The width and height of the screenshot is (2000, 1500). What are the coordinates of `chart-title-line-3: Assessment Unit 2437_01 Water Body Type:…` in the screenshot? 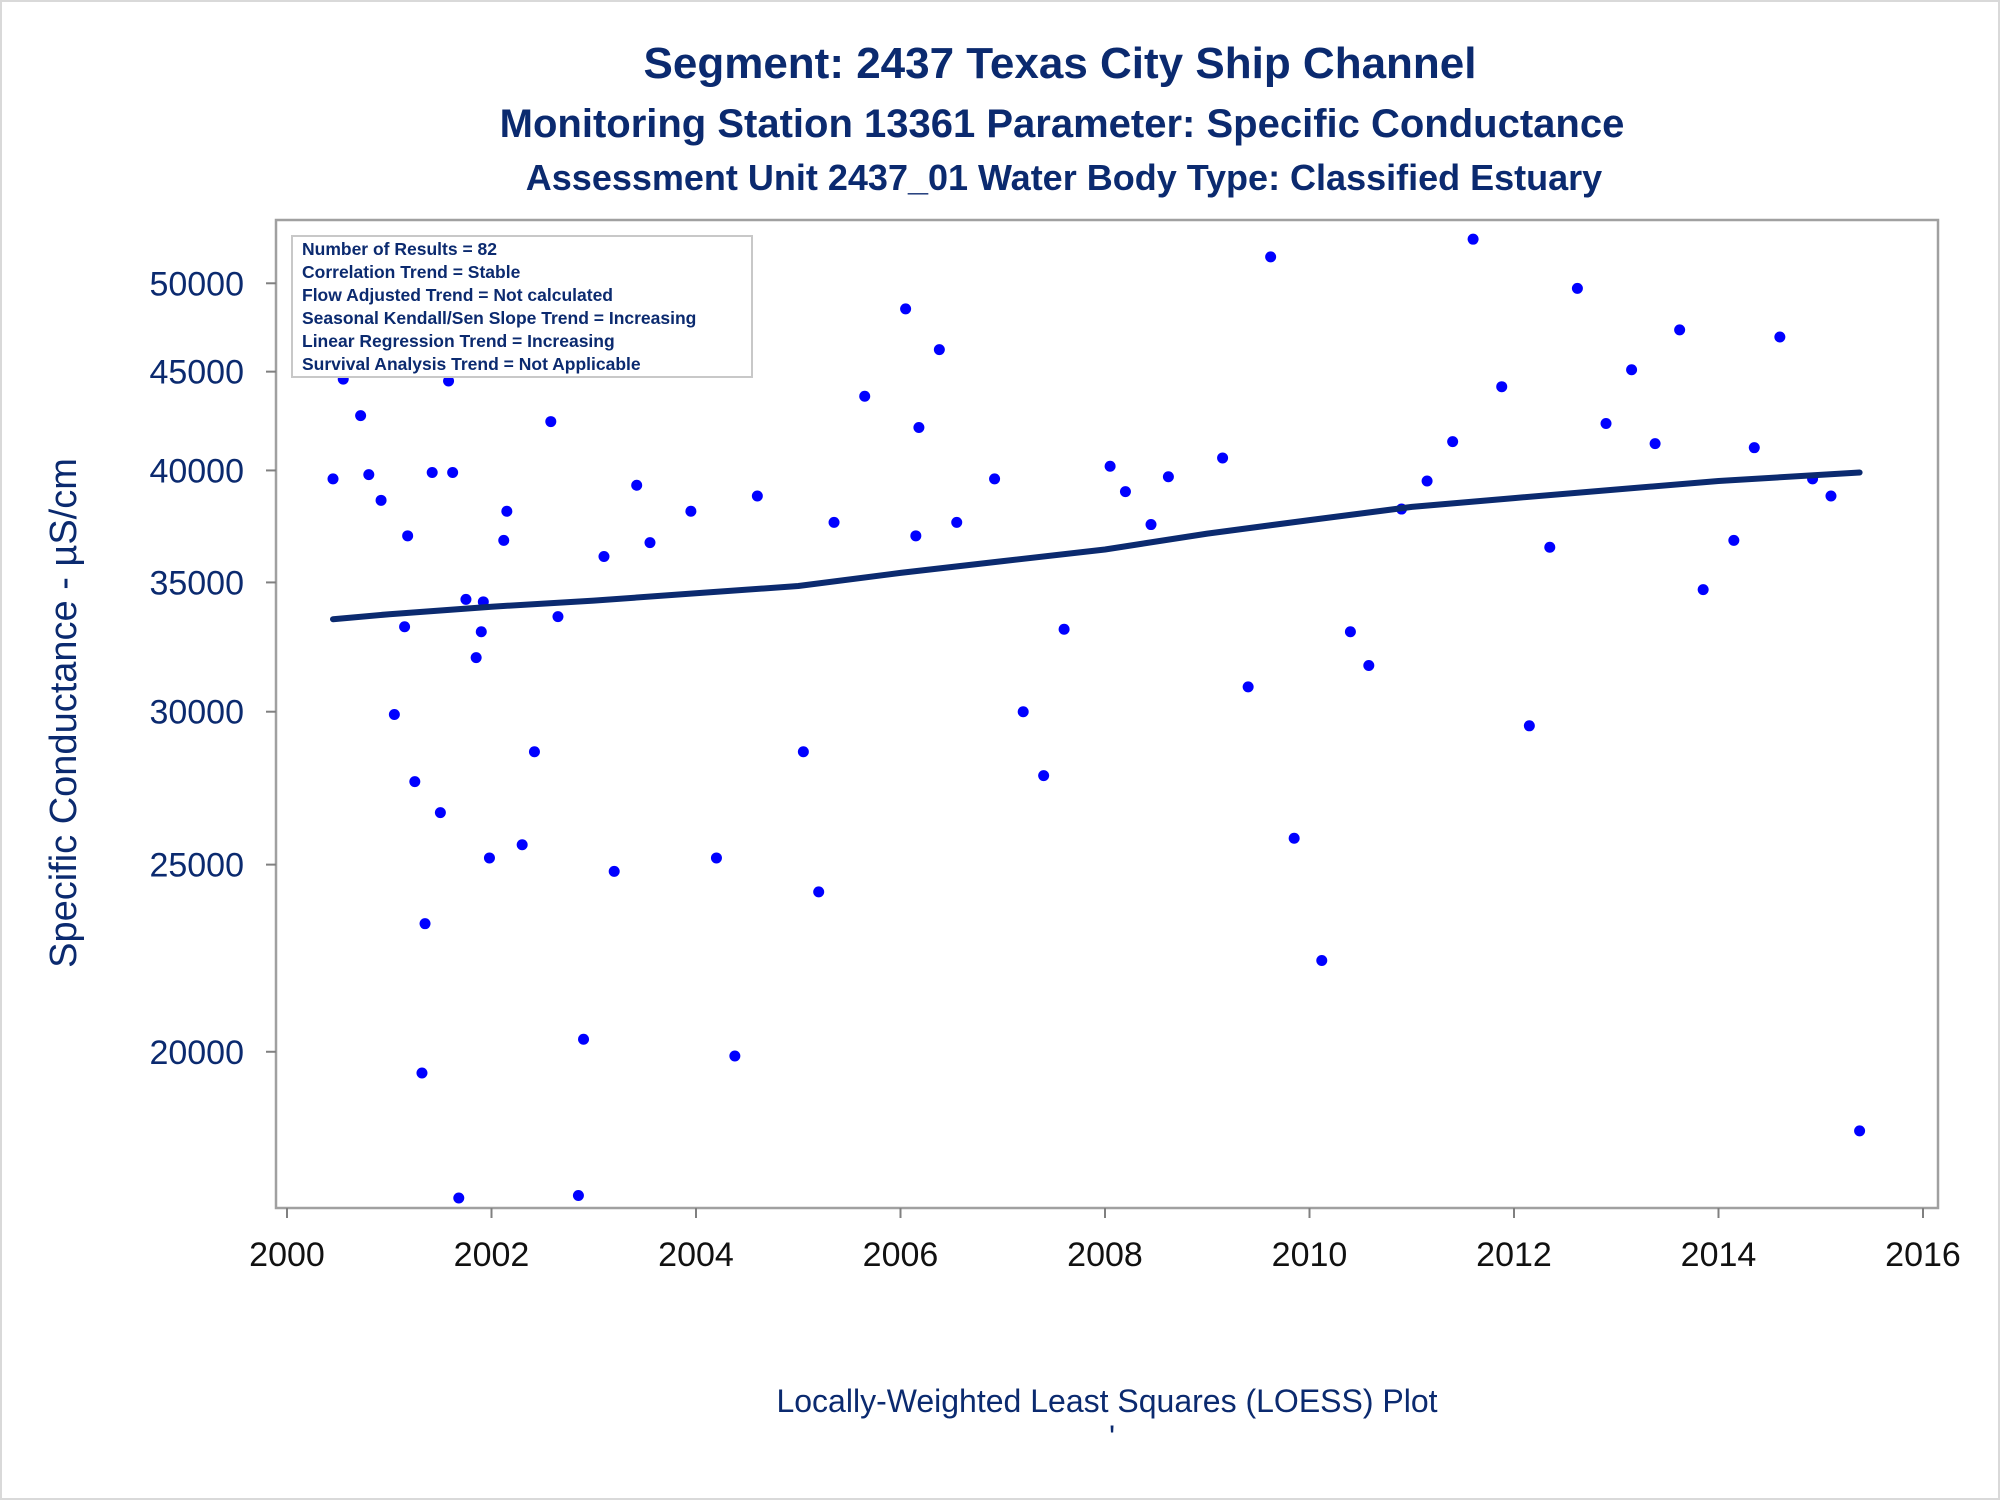 It's located at (1064, 177).